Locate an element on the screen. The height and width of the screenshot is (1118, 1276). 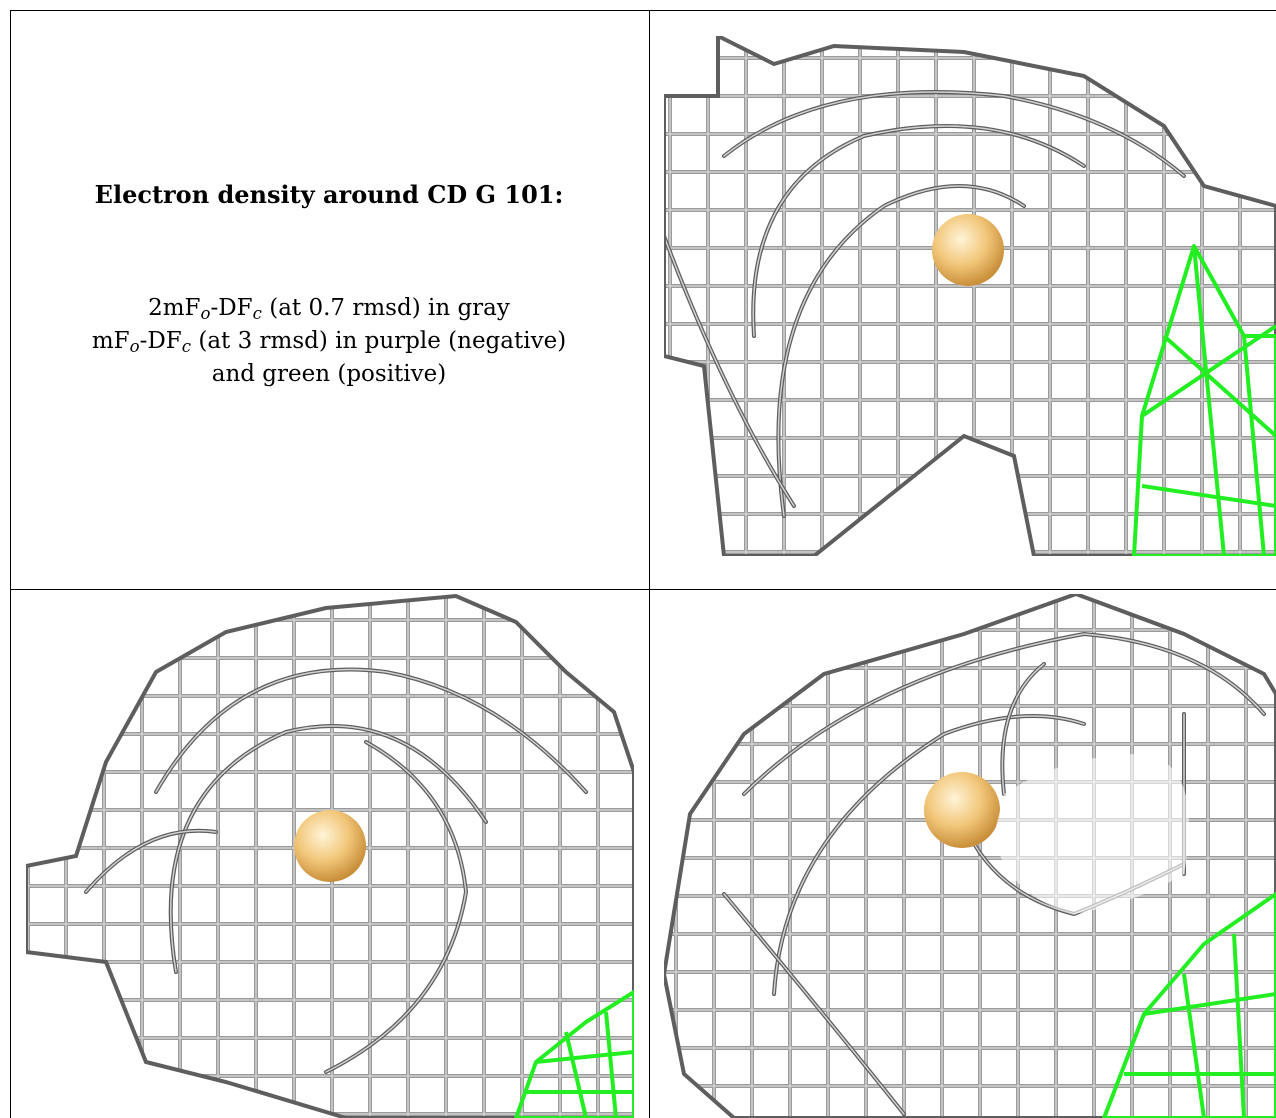
caption-title: Electron density around CD G 101: is located at coordinates (329, 194).